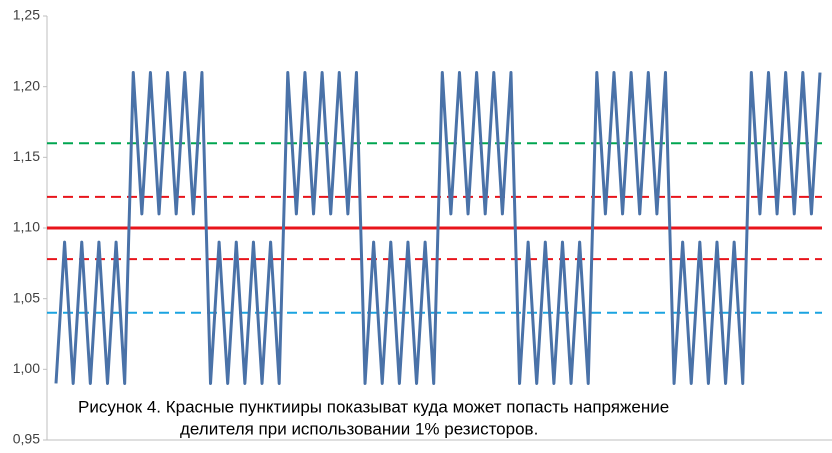 The image size is (832, 453). Describe the element at coordinates (26, 368) in the screenshot. I see `y-tick-label: 1,00` at that location.